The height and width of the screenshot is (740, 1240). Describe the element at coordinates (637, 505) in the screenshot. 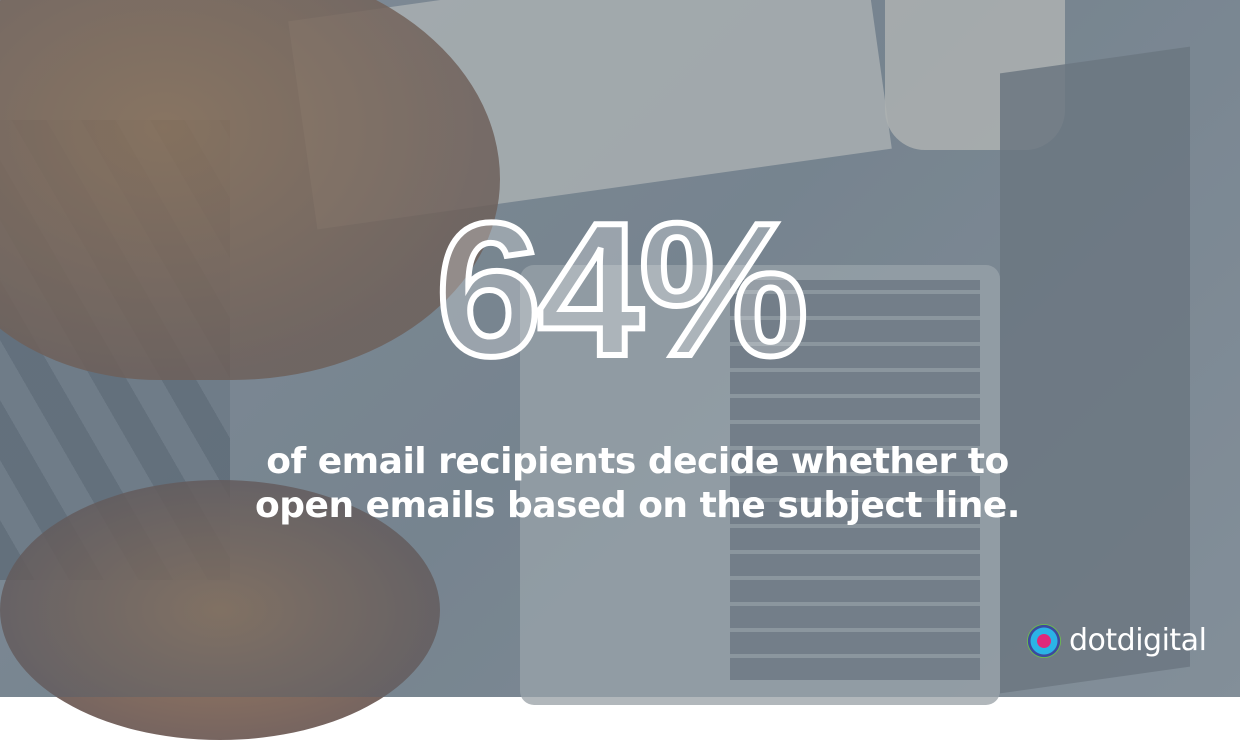

I see `caption-line-2: open emails based on the subject line.` at that location.